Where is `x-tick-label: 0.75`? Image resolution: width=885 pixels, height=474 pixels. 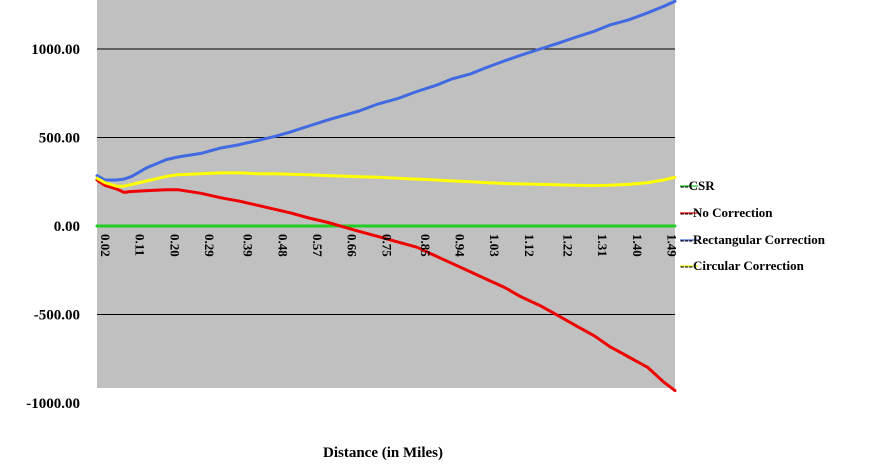
x-tick-label: 0.75 is located at coordinates (386, 245).